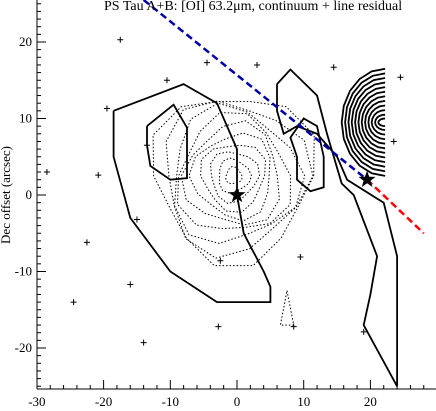 Image resolution: width=436 pixels, height=411 pixels. I want to click on x-tick-label: -20, so click(103, 401).